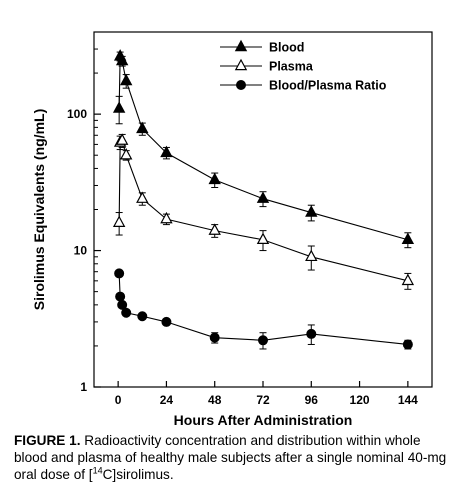 This screenshot has height=500, width=462. I want to click on y-tick-label: 100, so click(77, 114).